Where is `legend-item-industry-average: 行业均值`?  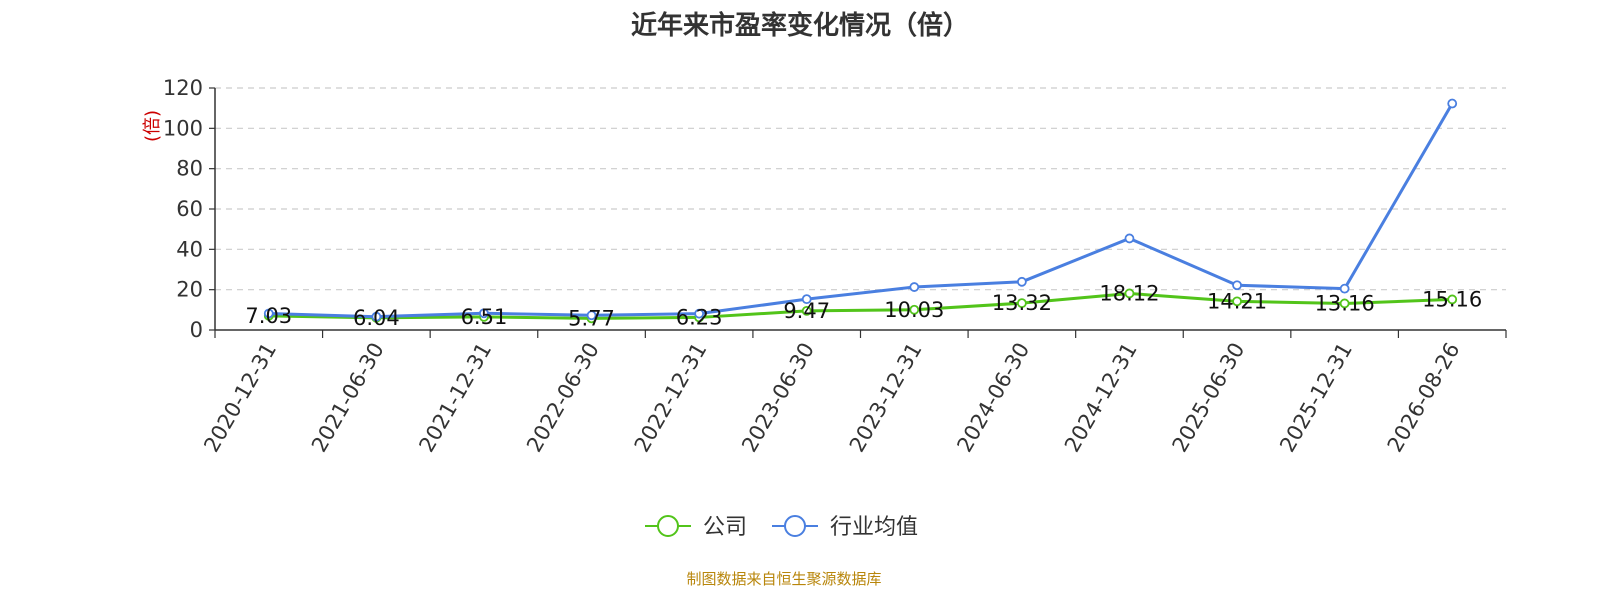 legend-item-industry-average: 行业均值 is located at coordinates (845, 527).